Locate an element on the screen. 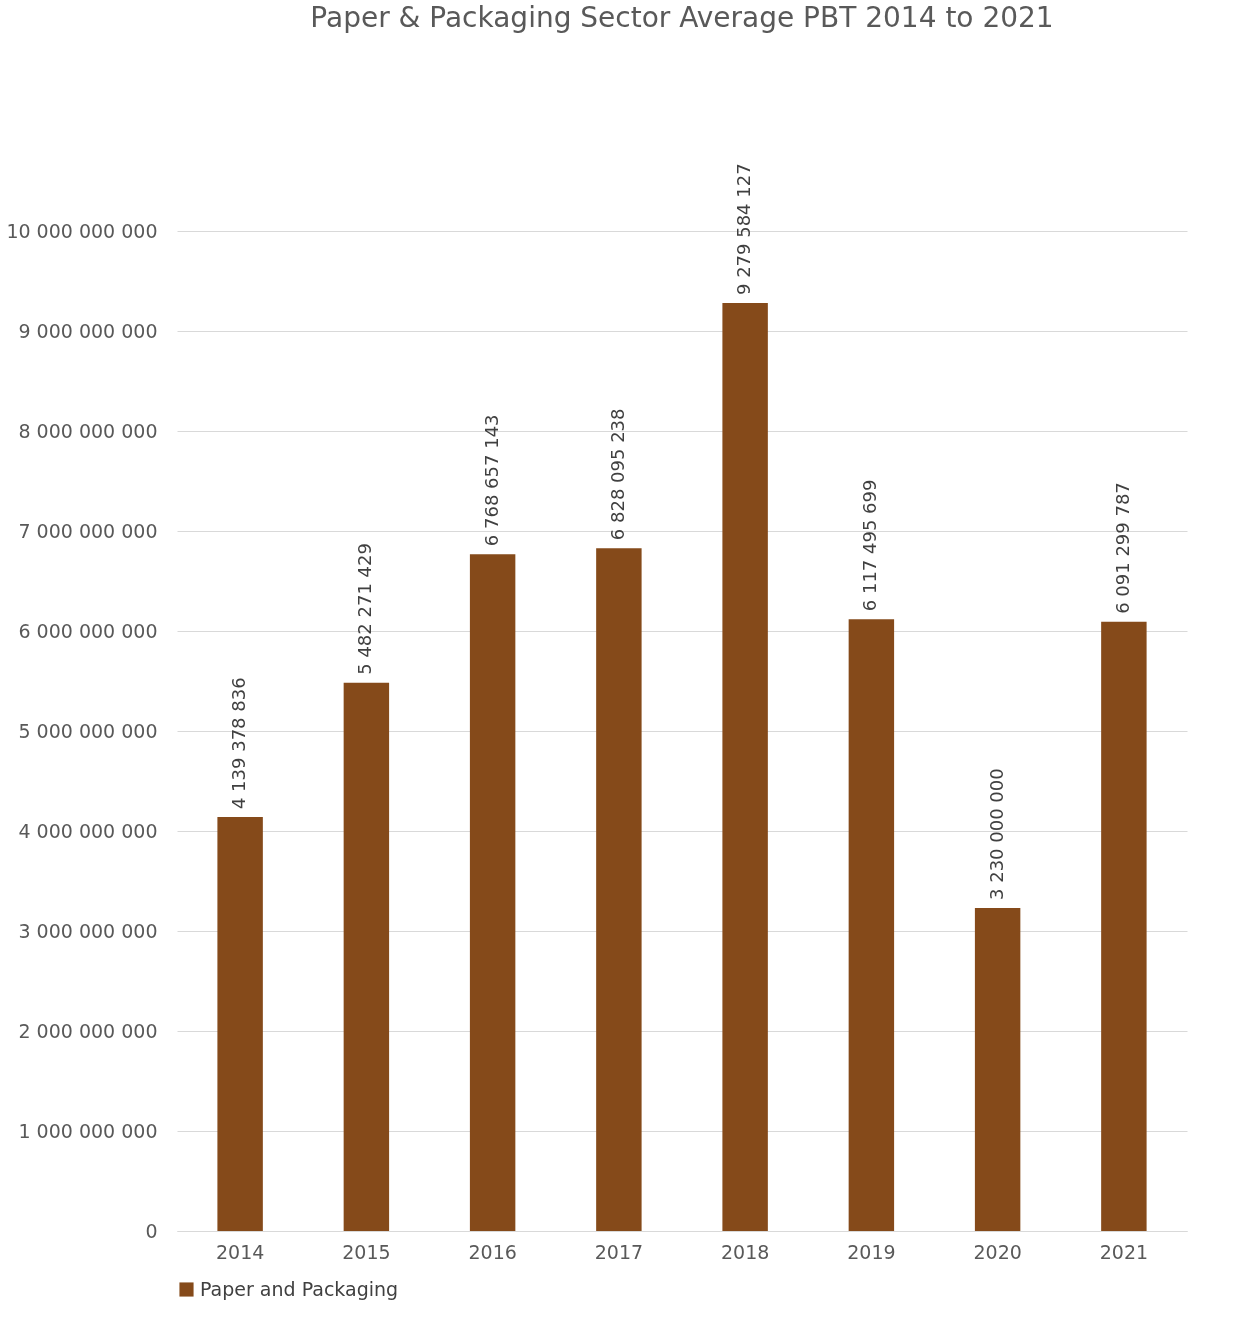 The width and height of the screenshot is (1233, 1329). legend-label: Paper and Packaging is located at coordinates (299, 1288).